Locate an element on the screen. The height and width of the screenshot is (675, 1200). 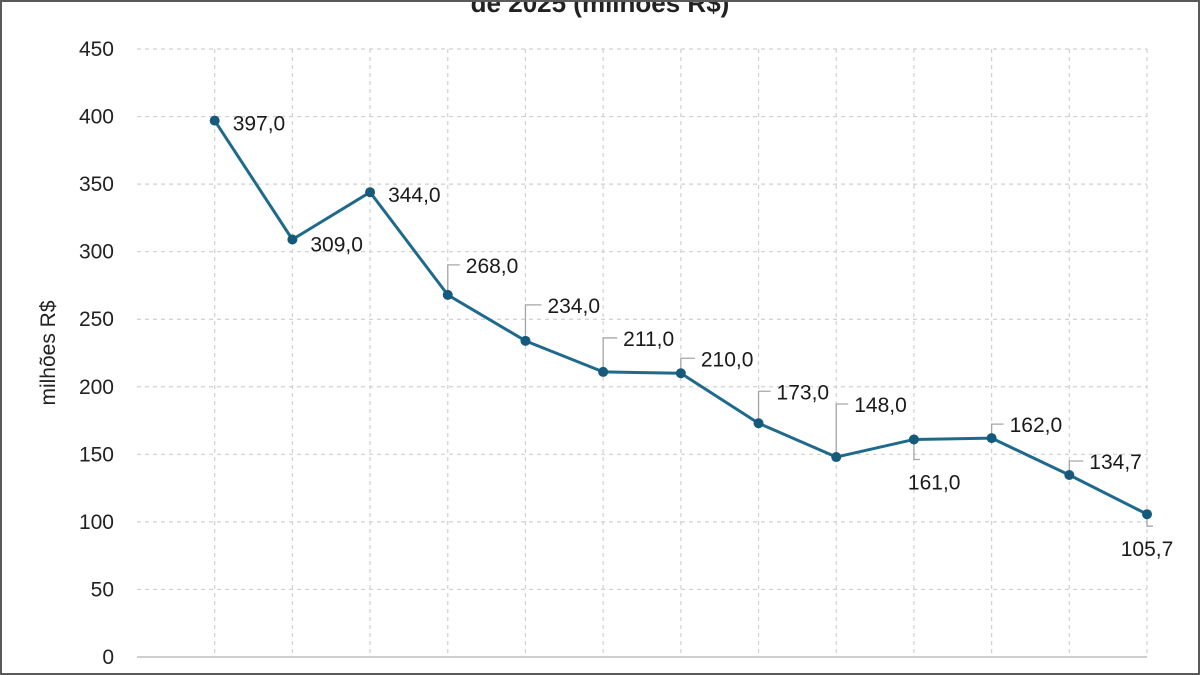
data-label: 210,0 is located at coordinates (727, 359).